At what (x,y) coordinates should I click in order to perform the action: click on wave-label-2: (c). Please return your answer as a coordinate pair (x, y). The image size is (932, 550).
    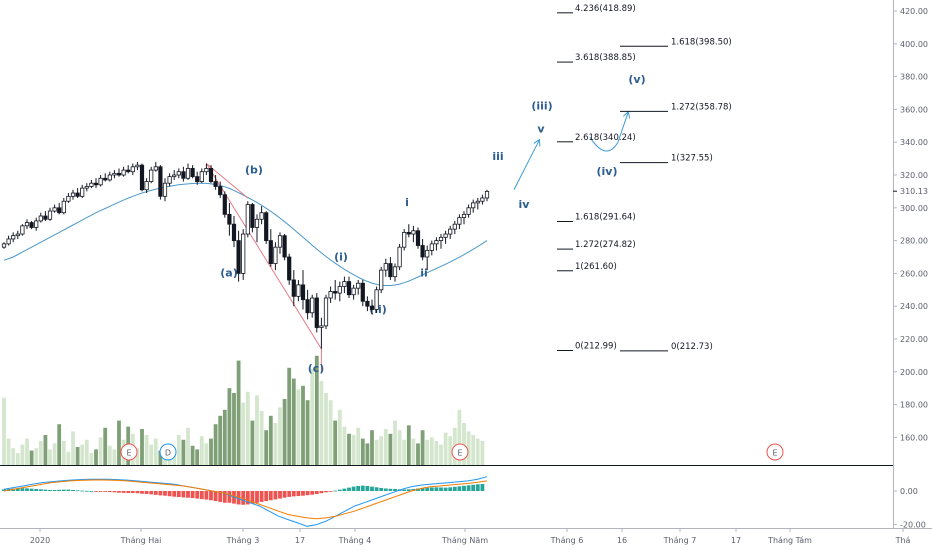
    Looking at the image, I should click on (316, 368).